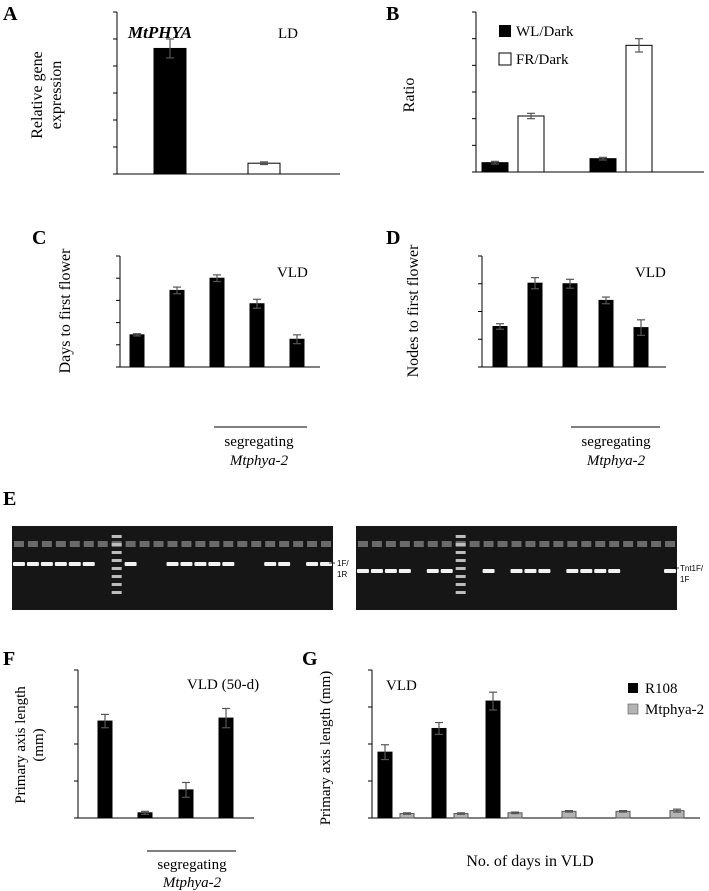 The width and height of the screenshot is (709, 891). I want to click on chart-c-annotation: VLD, so click(292, 273).